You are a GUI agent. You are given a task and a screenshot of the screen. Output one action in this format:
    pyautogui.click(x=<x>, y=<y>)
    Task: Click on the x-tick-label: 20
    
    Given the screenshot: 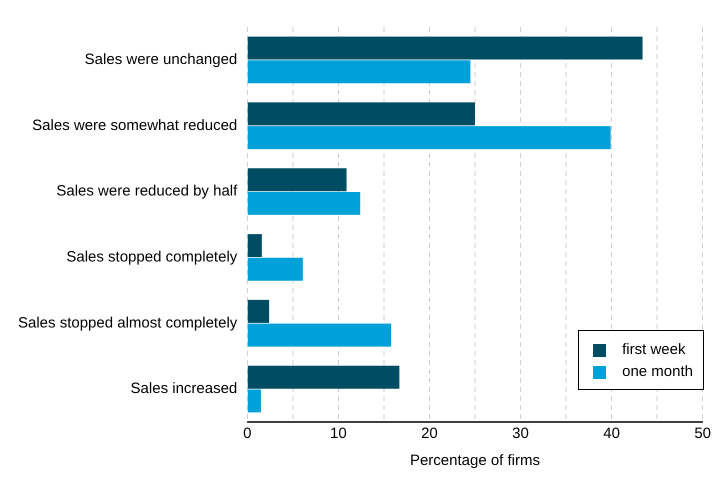 What is the action you would take?
    pyautogui.click(x=429, y=433)
    